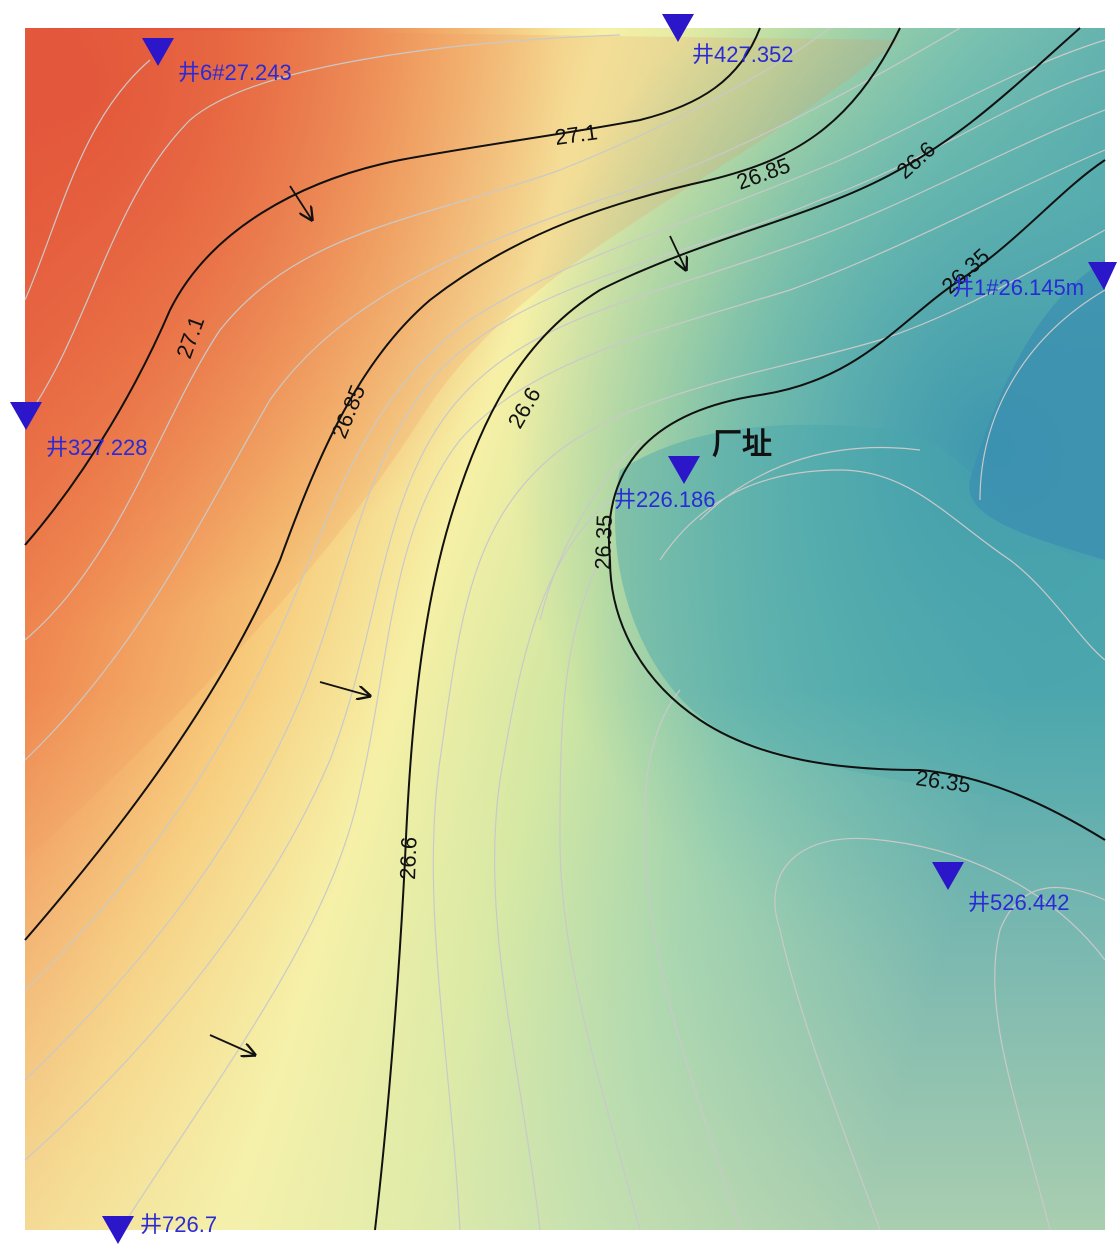  Describe the element at coordinates (97, 447) in the screenshot. I see `well-label: 井327.228` at that location.